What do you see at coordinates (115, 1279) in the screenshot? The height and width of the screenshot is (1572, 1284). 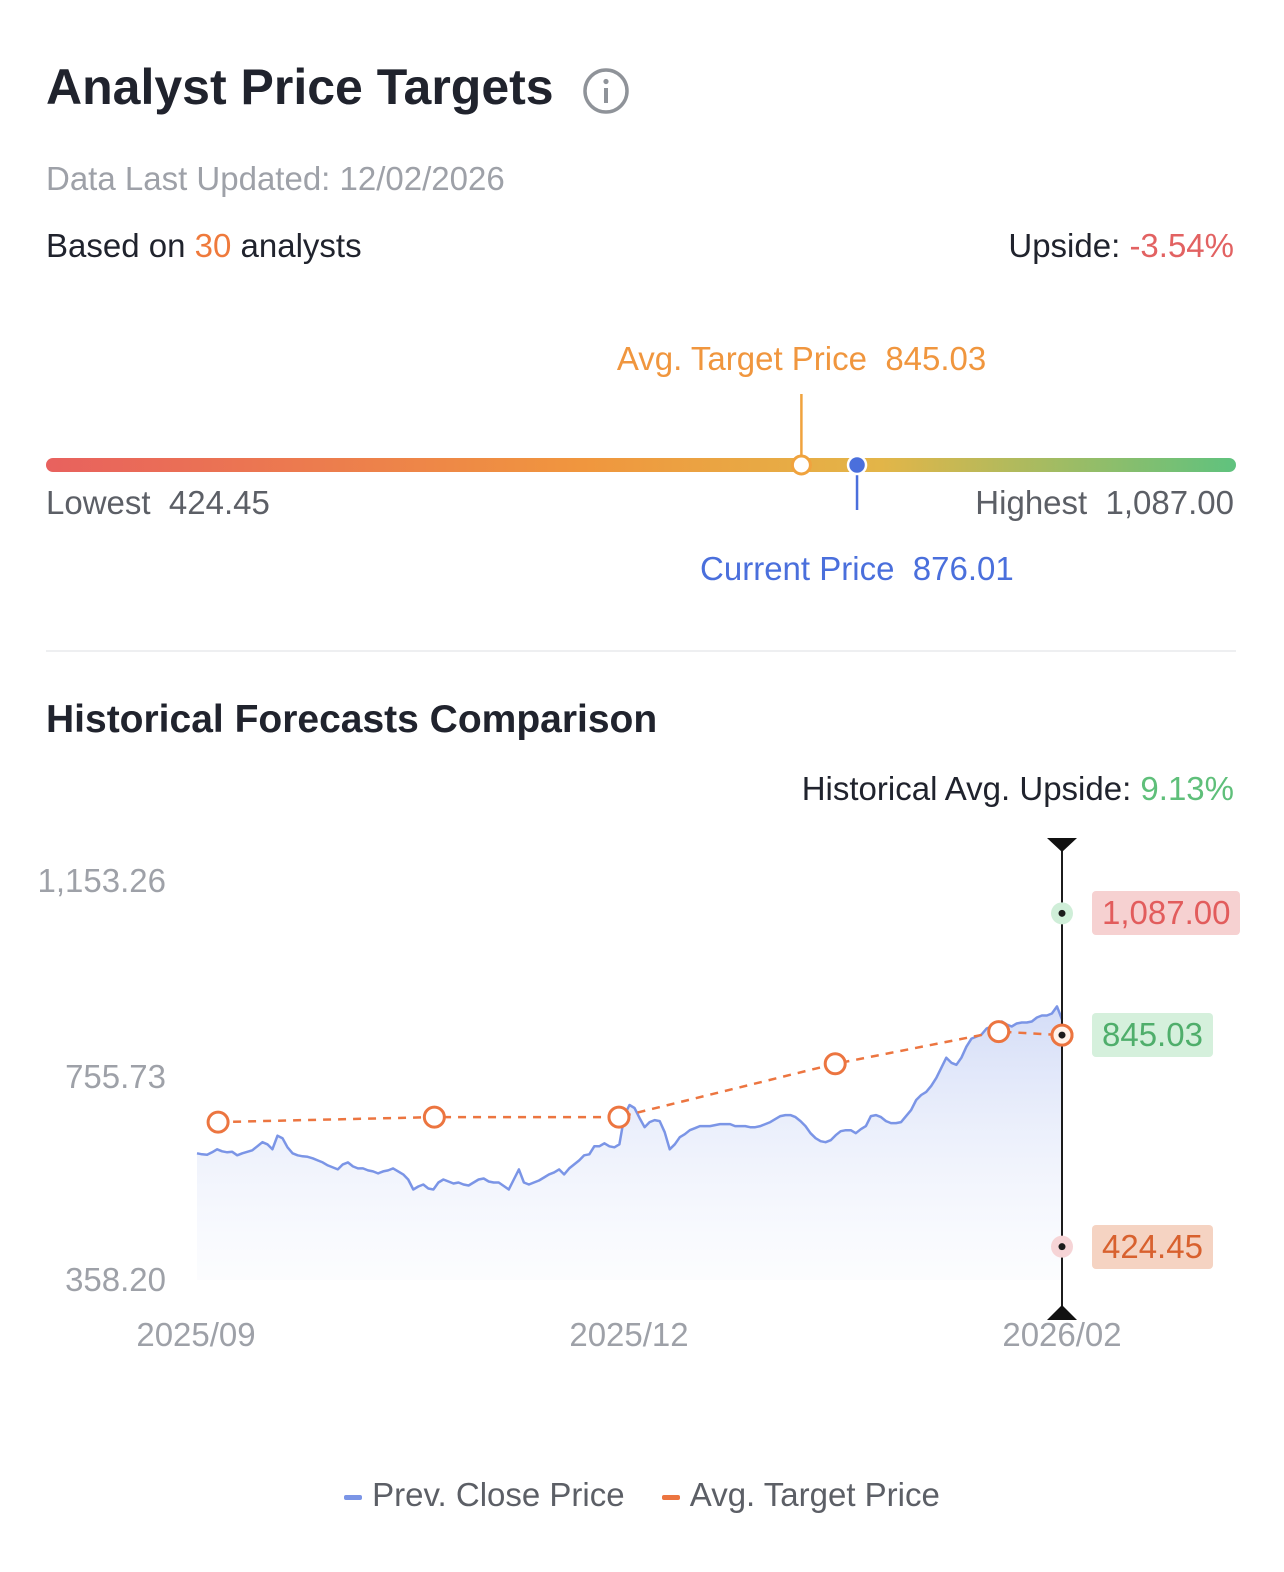 I see `y-tick-bottom: 358.20` at bounding box center [115, 1279].